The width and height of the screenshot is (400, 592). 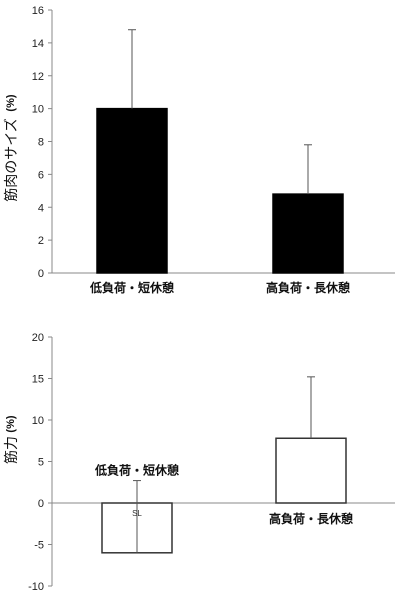 What do you see at coordinates (11, 450) in the screenshot?
I see `chart2-ylabel: 筋力` at bounding box center [11, 450].